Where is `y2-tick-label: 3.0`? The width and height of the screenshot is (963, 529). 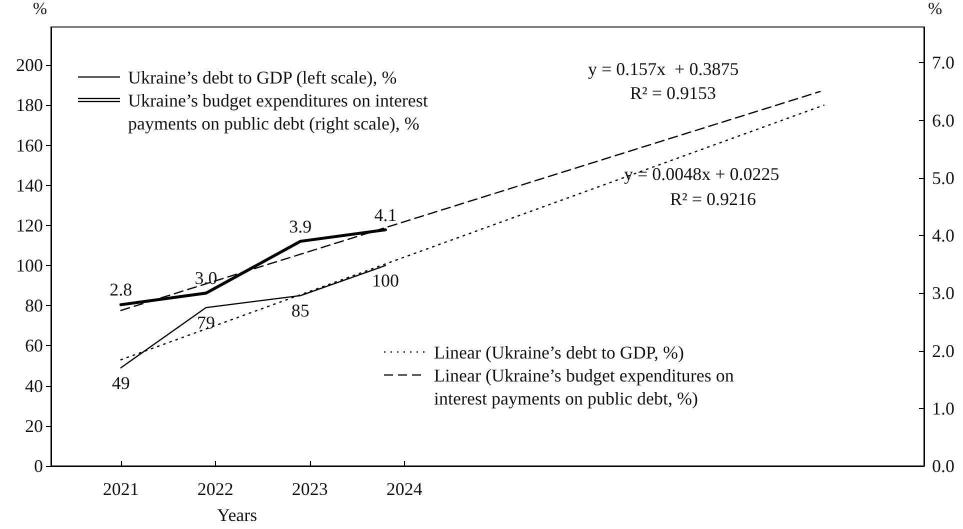
y2-tick-label: 3.0 is located at coordinates (943, 293).